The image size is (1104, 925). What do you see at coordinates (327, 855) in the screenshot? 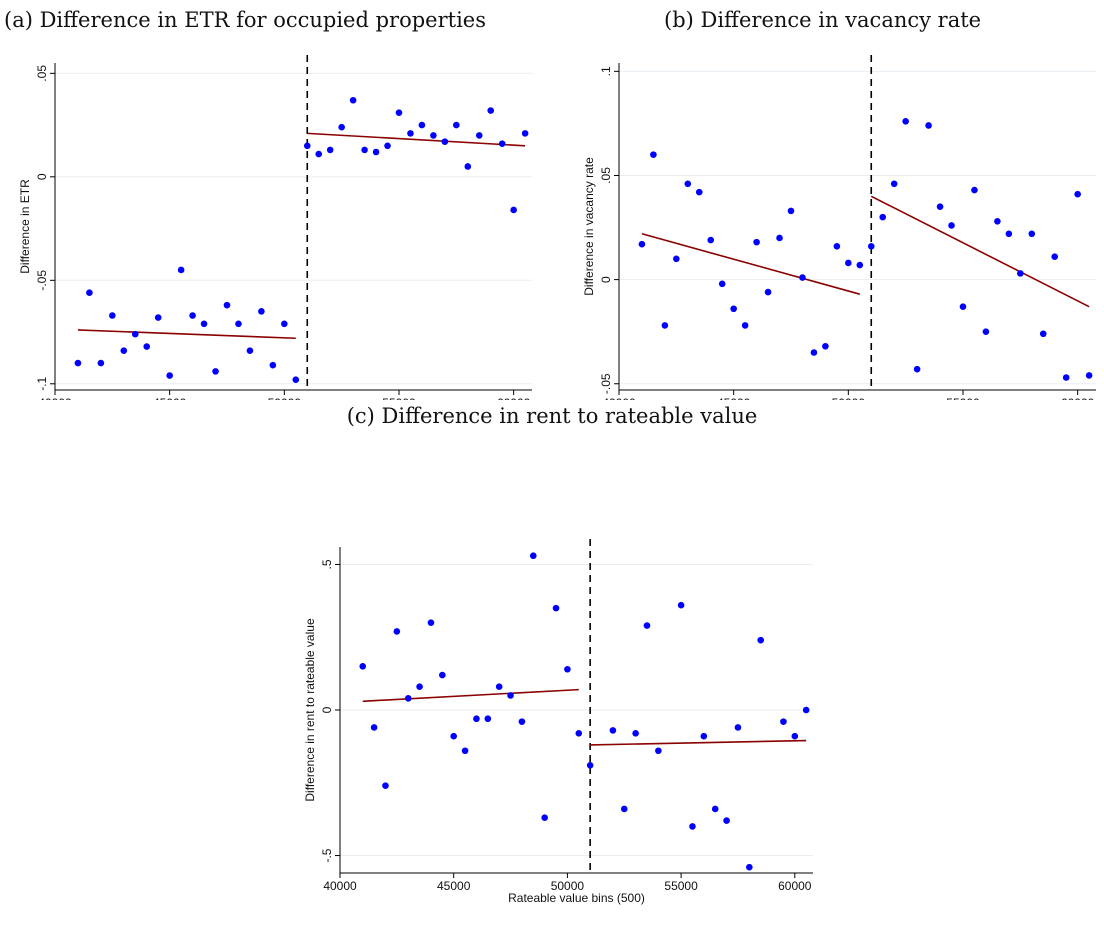
I see `y-tick-label: -.5` at bounding box center [327, 855].